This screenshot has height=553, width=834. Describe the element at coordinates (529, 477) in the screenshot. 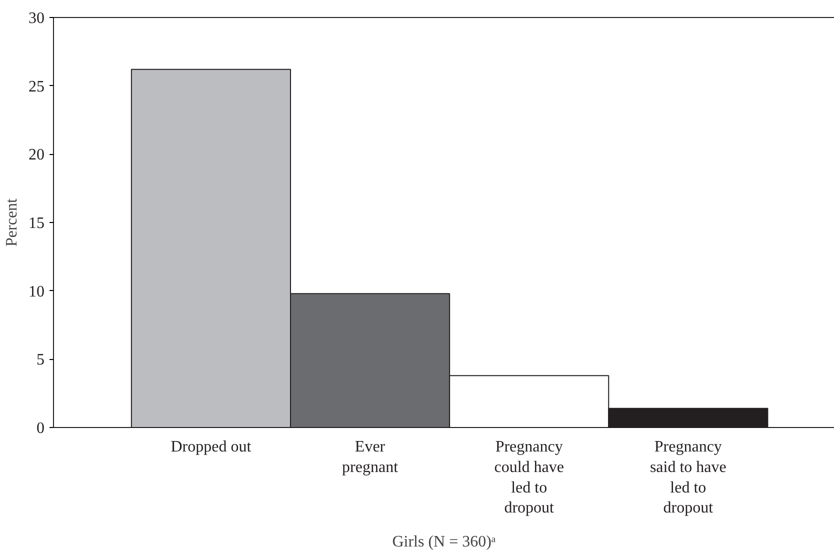

I see `x-tick-label: Pregnancy could have led to dropout` at that location.